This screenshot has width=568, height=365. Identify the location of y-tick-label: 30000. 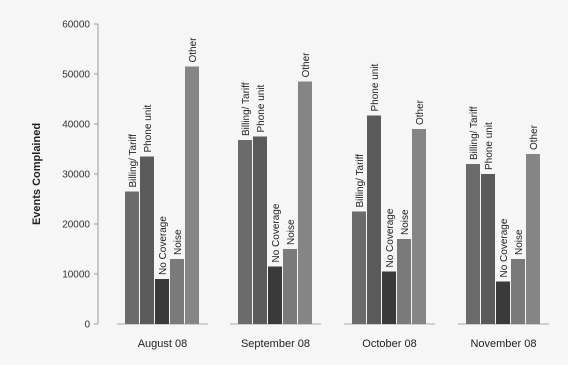
(76, 175).